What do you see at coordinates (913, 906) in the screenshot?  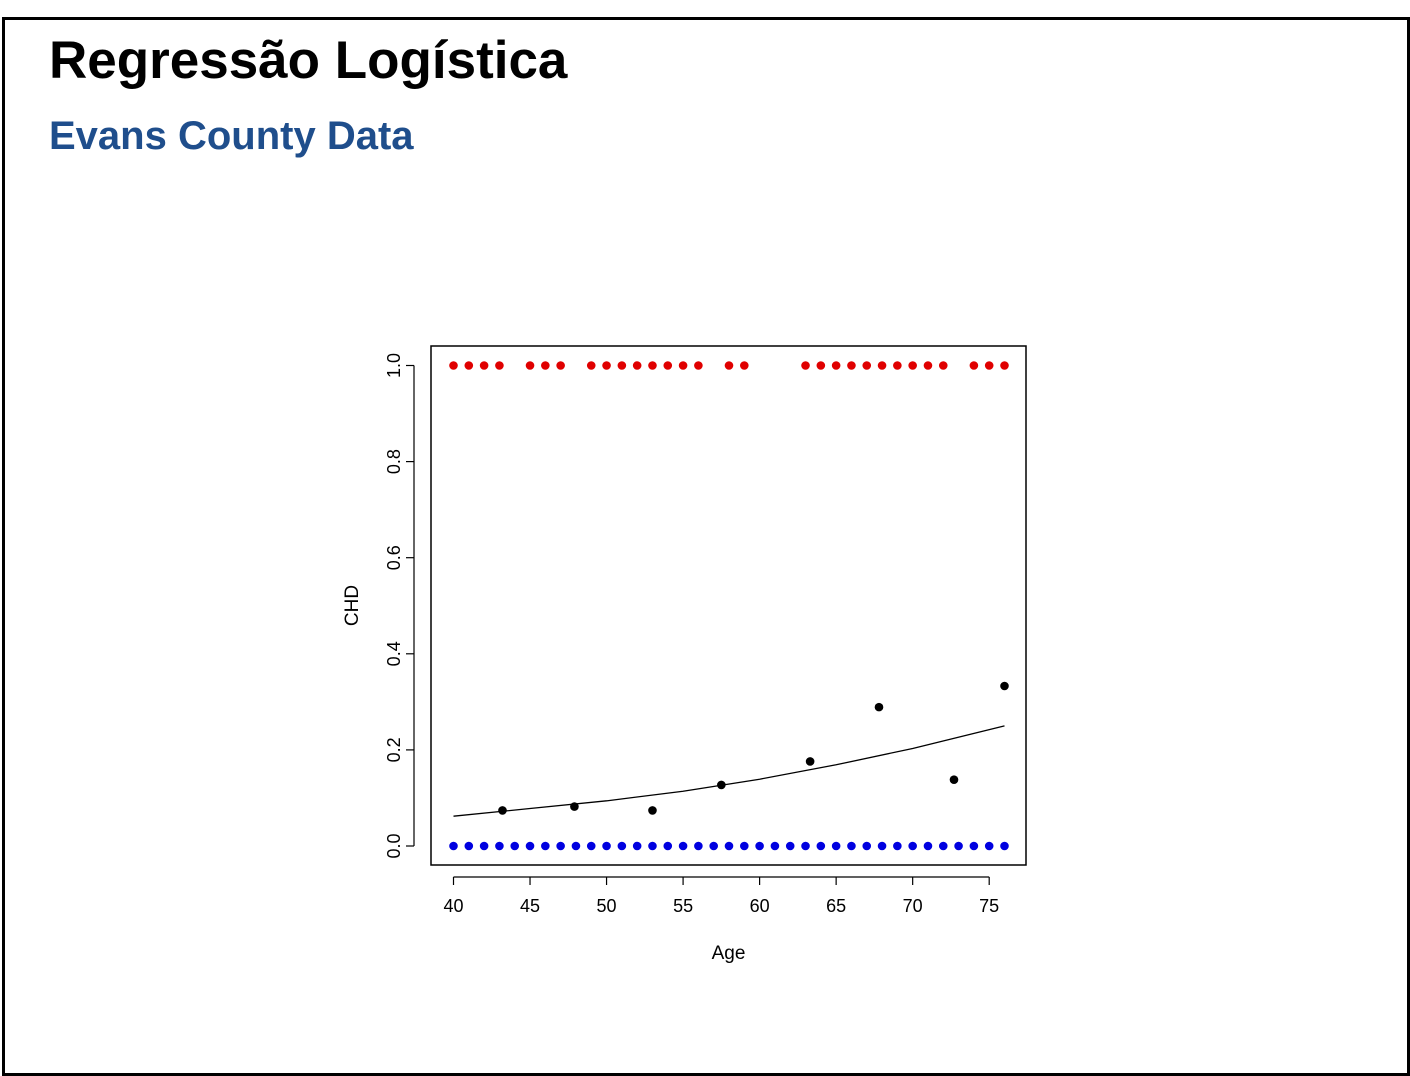 I see `x-tick-label: 70` at bounding box center [913, 906].